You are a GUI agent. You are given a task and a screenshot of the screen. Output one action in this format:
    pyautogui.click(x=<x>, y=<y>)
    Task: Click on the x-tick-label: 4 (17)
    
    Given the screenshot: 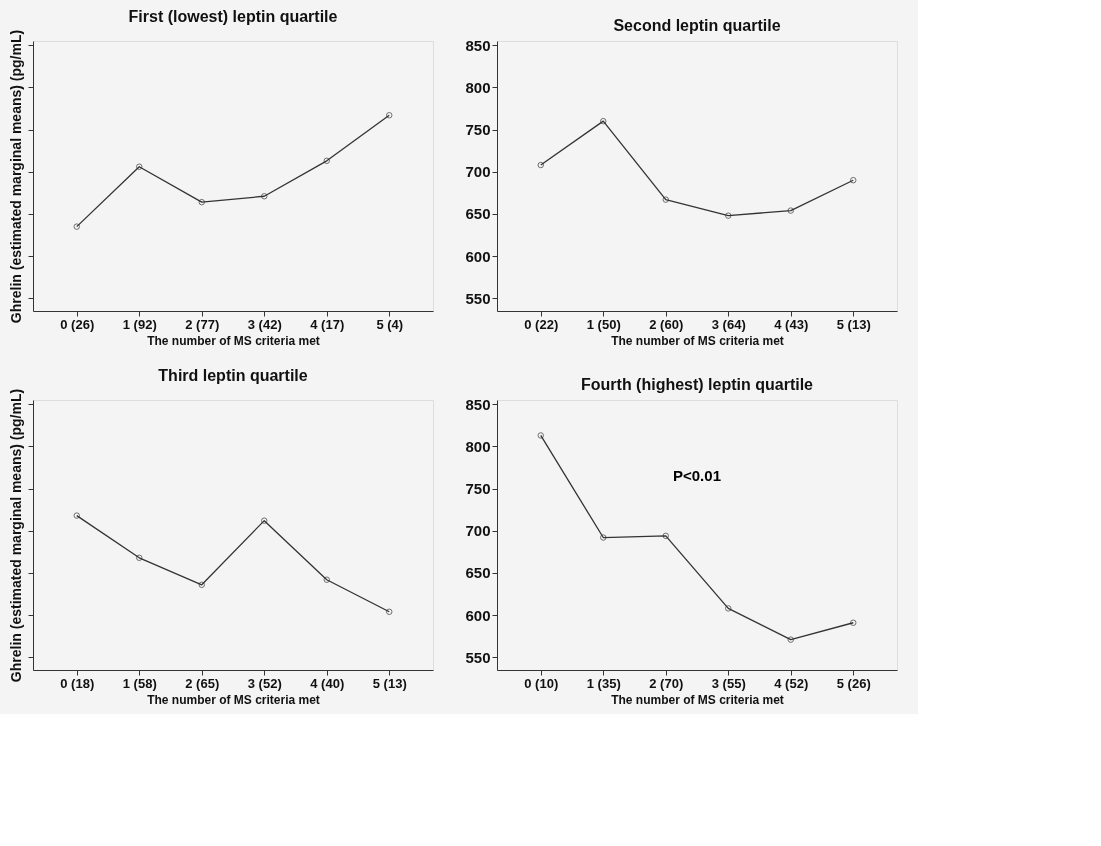 What is the action you would take?
    pyautogui.click(x=327, y=324)
    